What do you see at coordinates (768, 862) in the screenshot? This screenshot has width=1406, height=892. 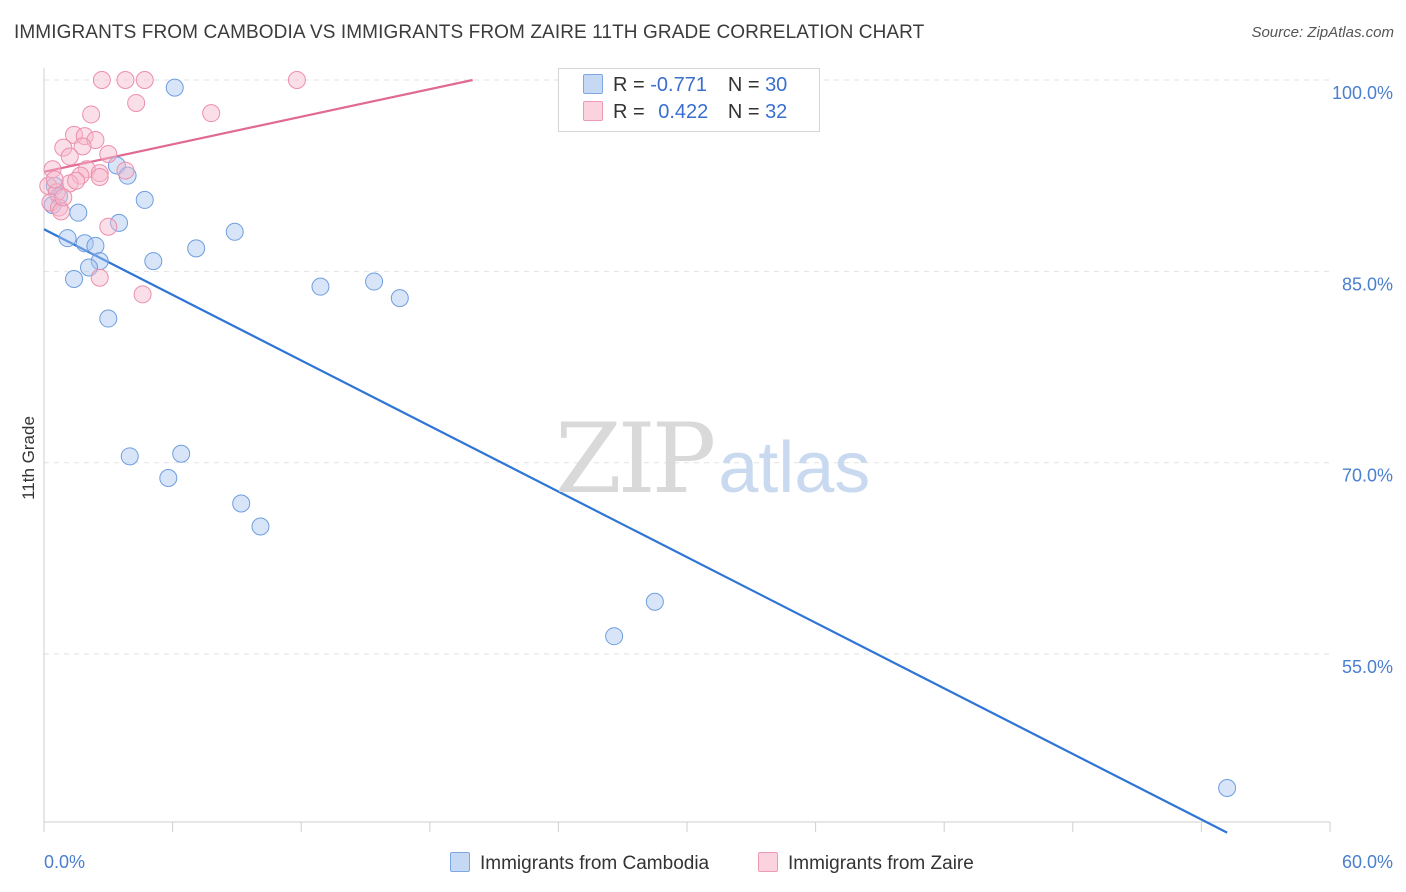 I see `bottom-legend-swatch-zaire` at bounding box center [768, 862].